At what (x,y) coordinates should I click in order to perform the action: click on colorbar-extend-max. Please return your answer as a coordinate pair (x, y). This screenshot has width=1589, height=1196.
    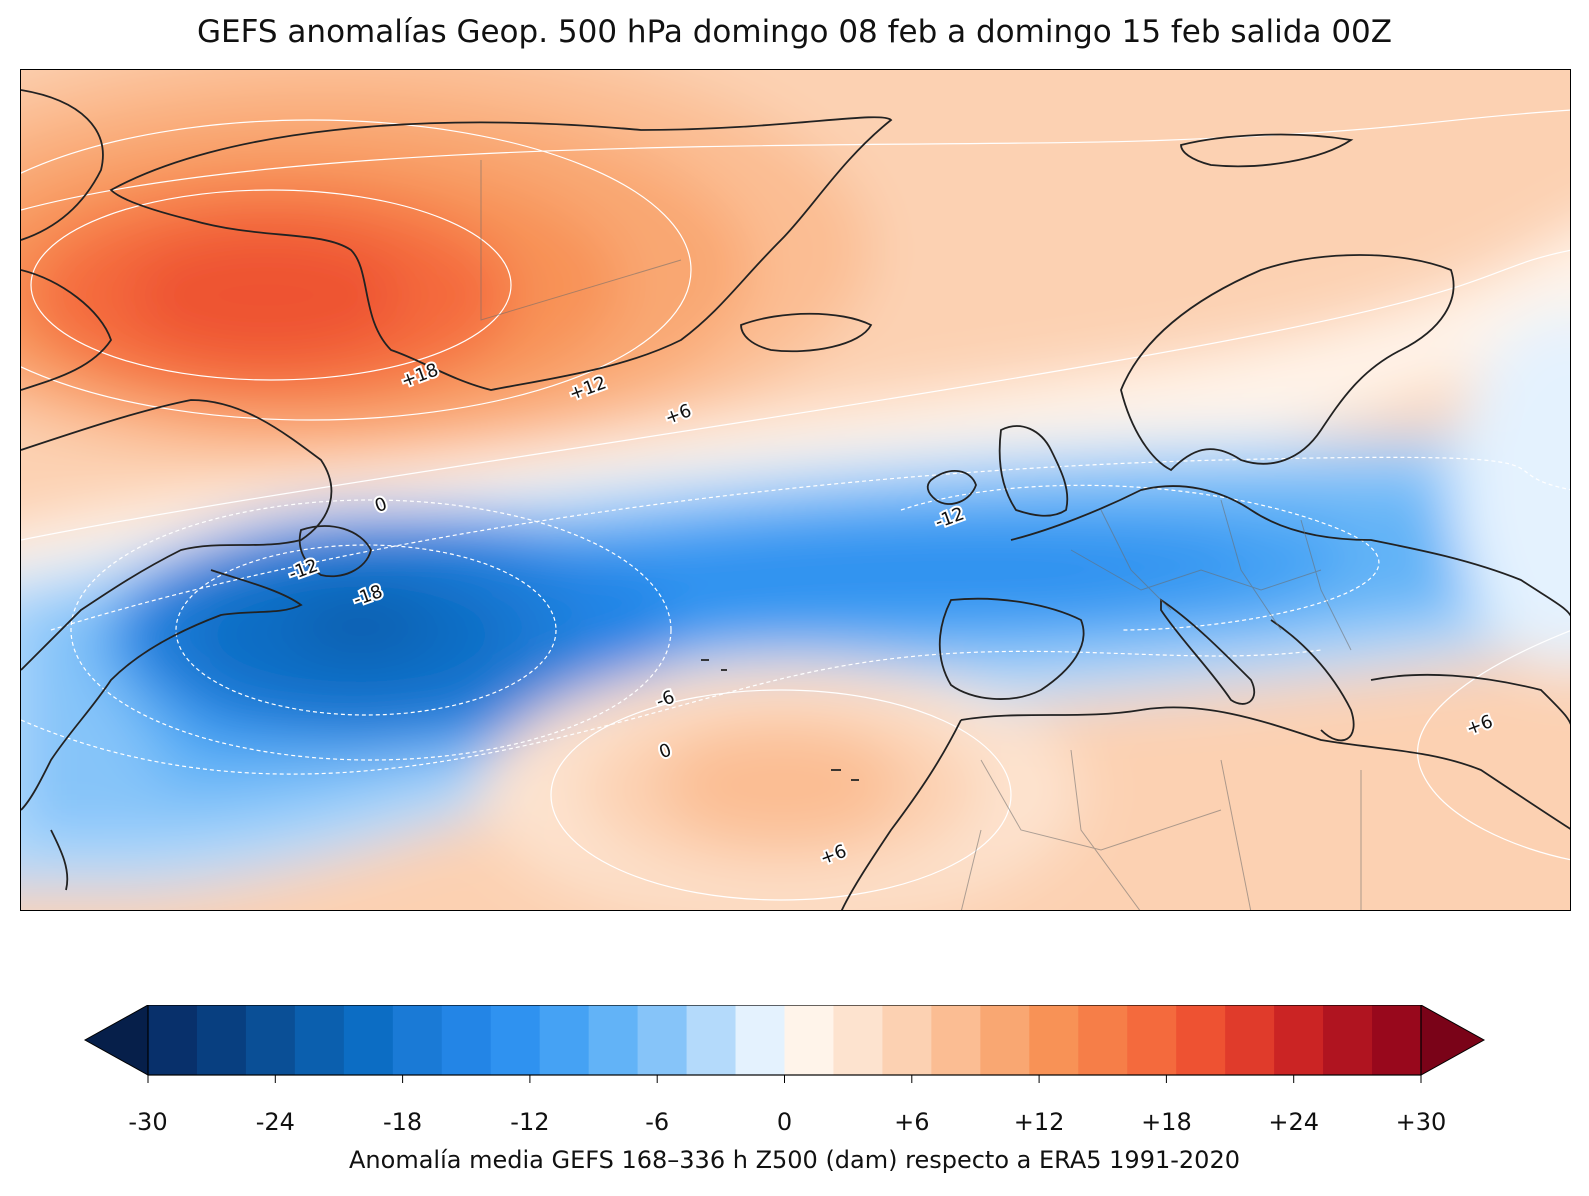
    Looking at the image, I should click on (1453, 1040).